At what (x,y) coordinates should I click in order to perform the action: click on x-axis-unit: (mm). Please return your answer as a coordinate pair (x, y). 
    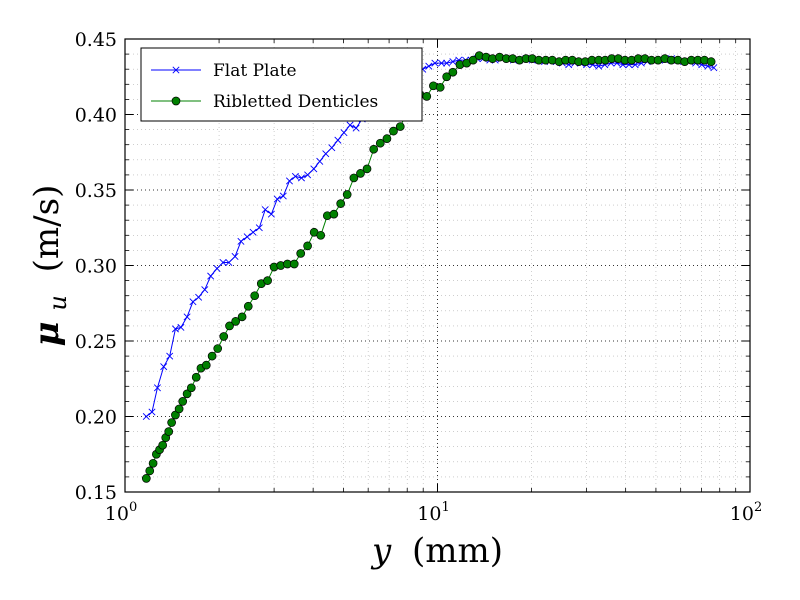
    Looking at the image, I should click on (457, 551).